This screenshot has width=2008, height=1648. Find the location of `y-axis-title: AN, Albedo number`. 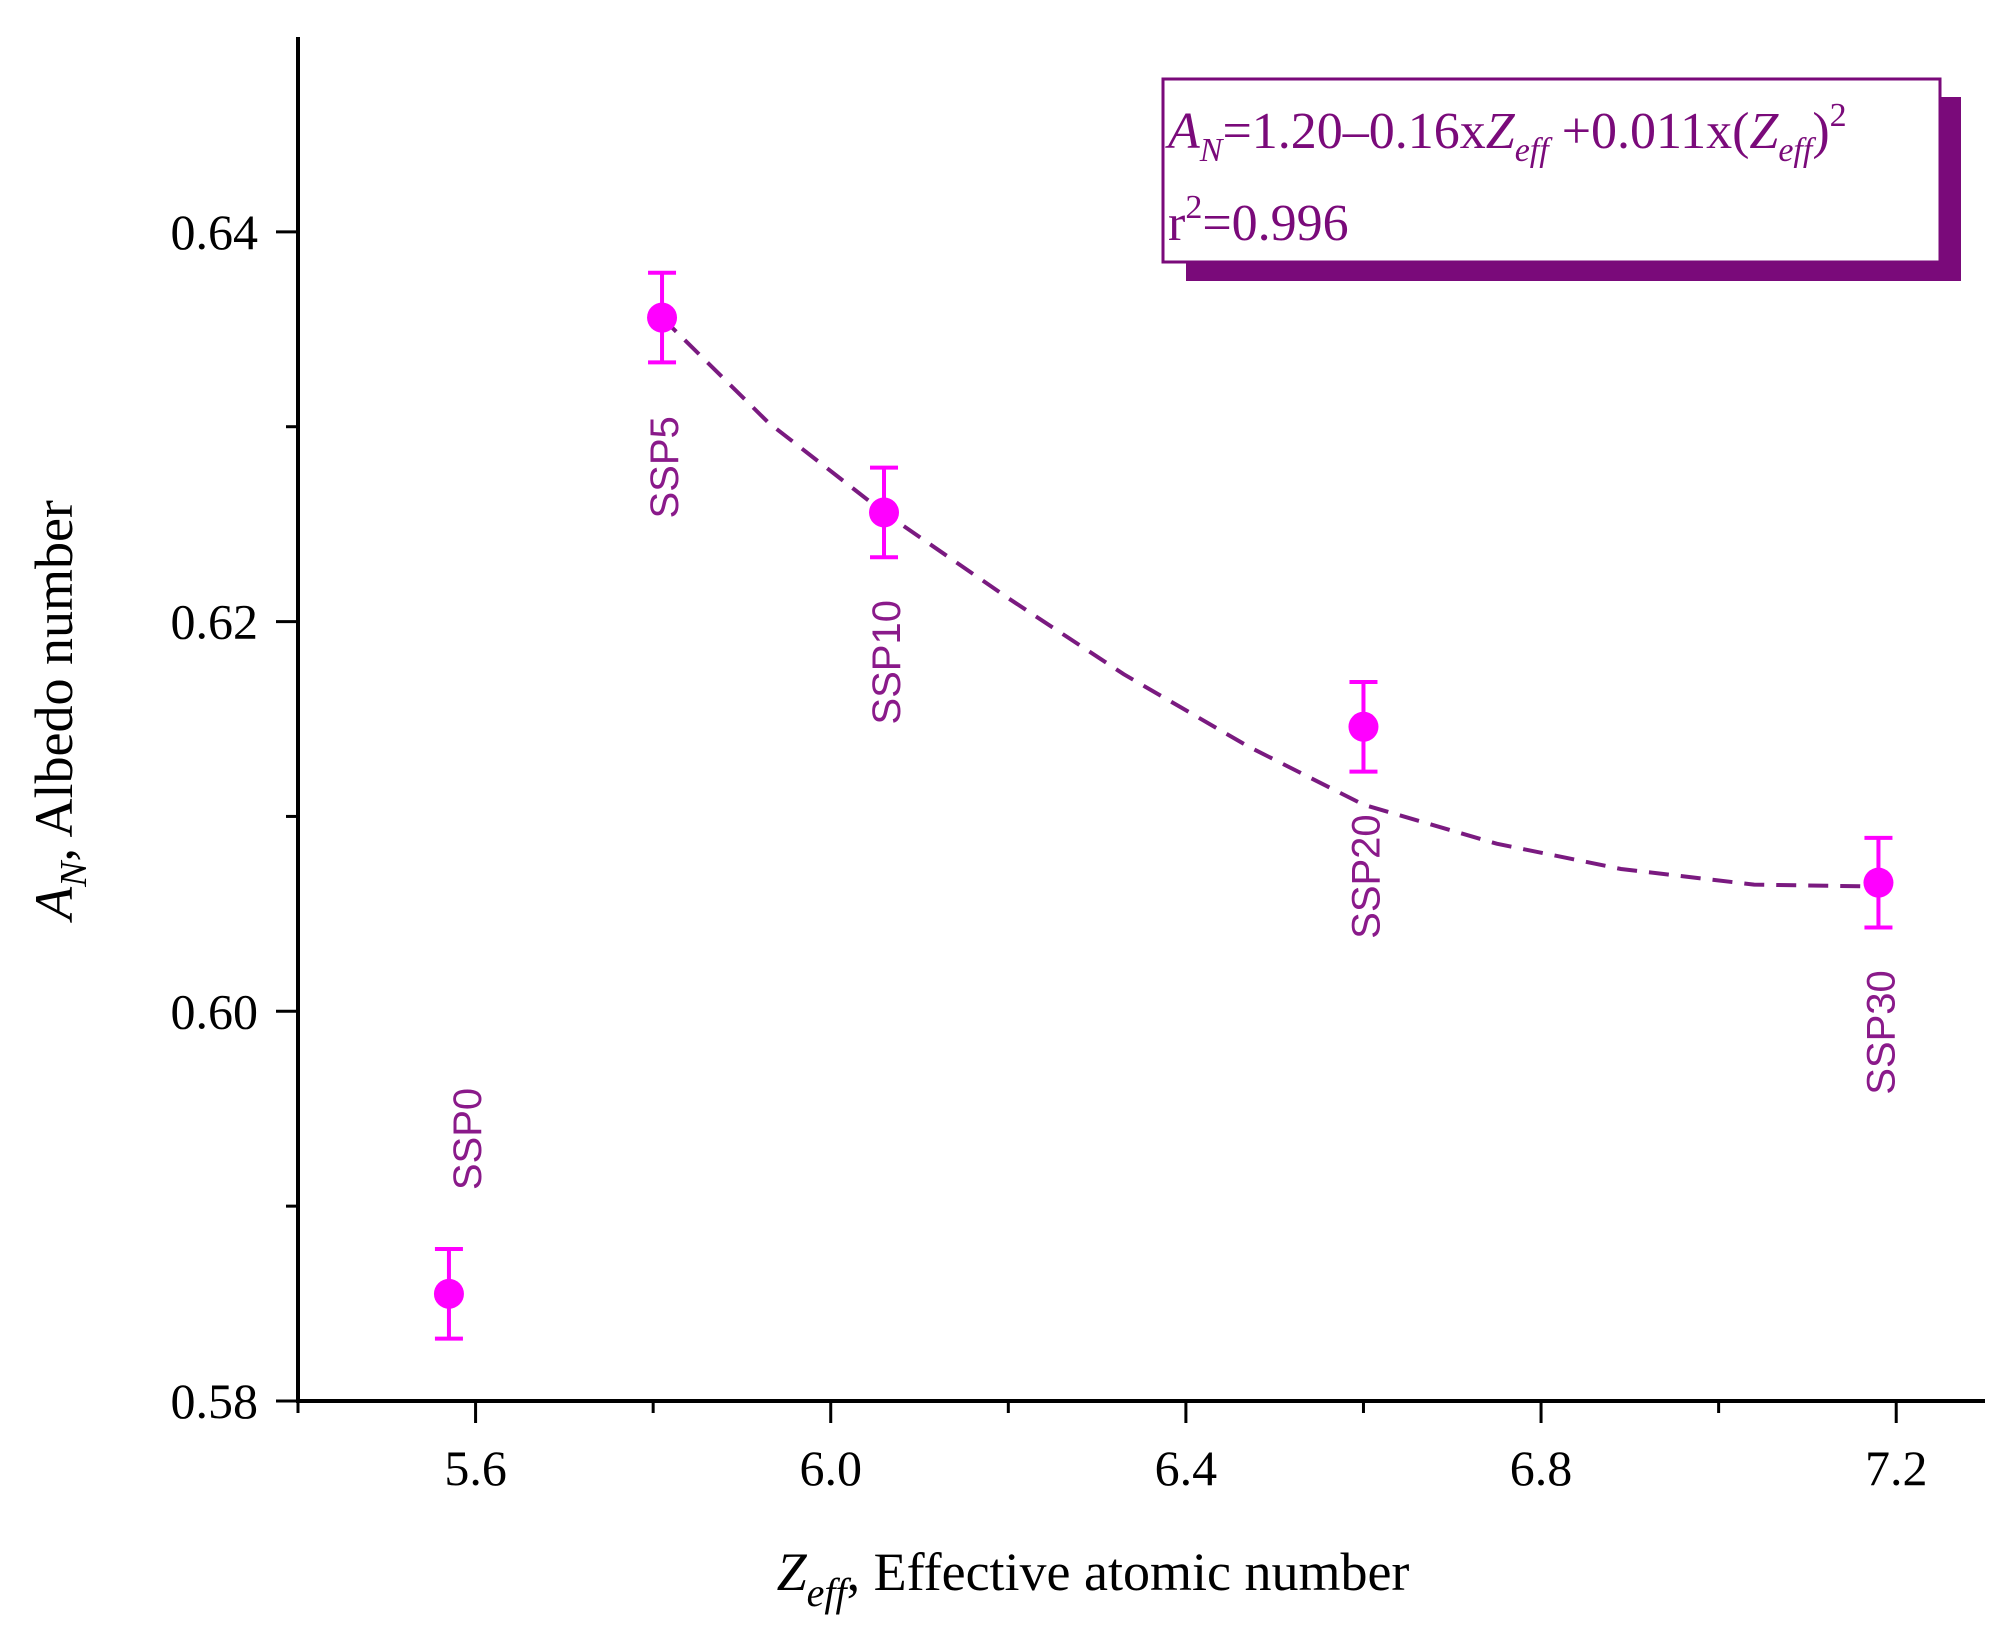

y-axis-title: AN, Albedo number is located at coordinates (59, 711).